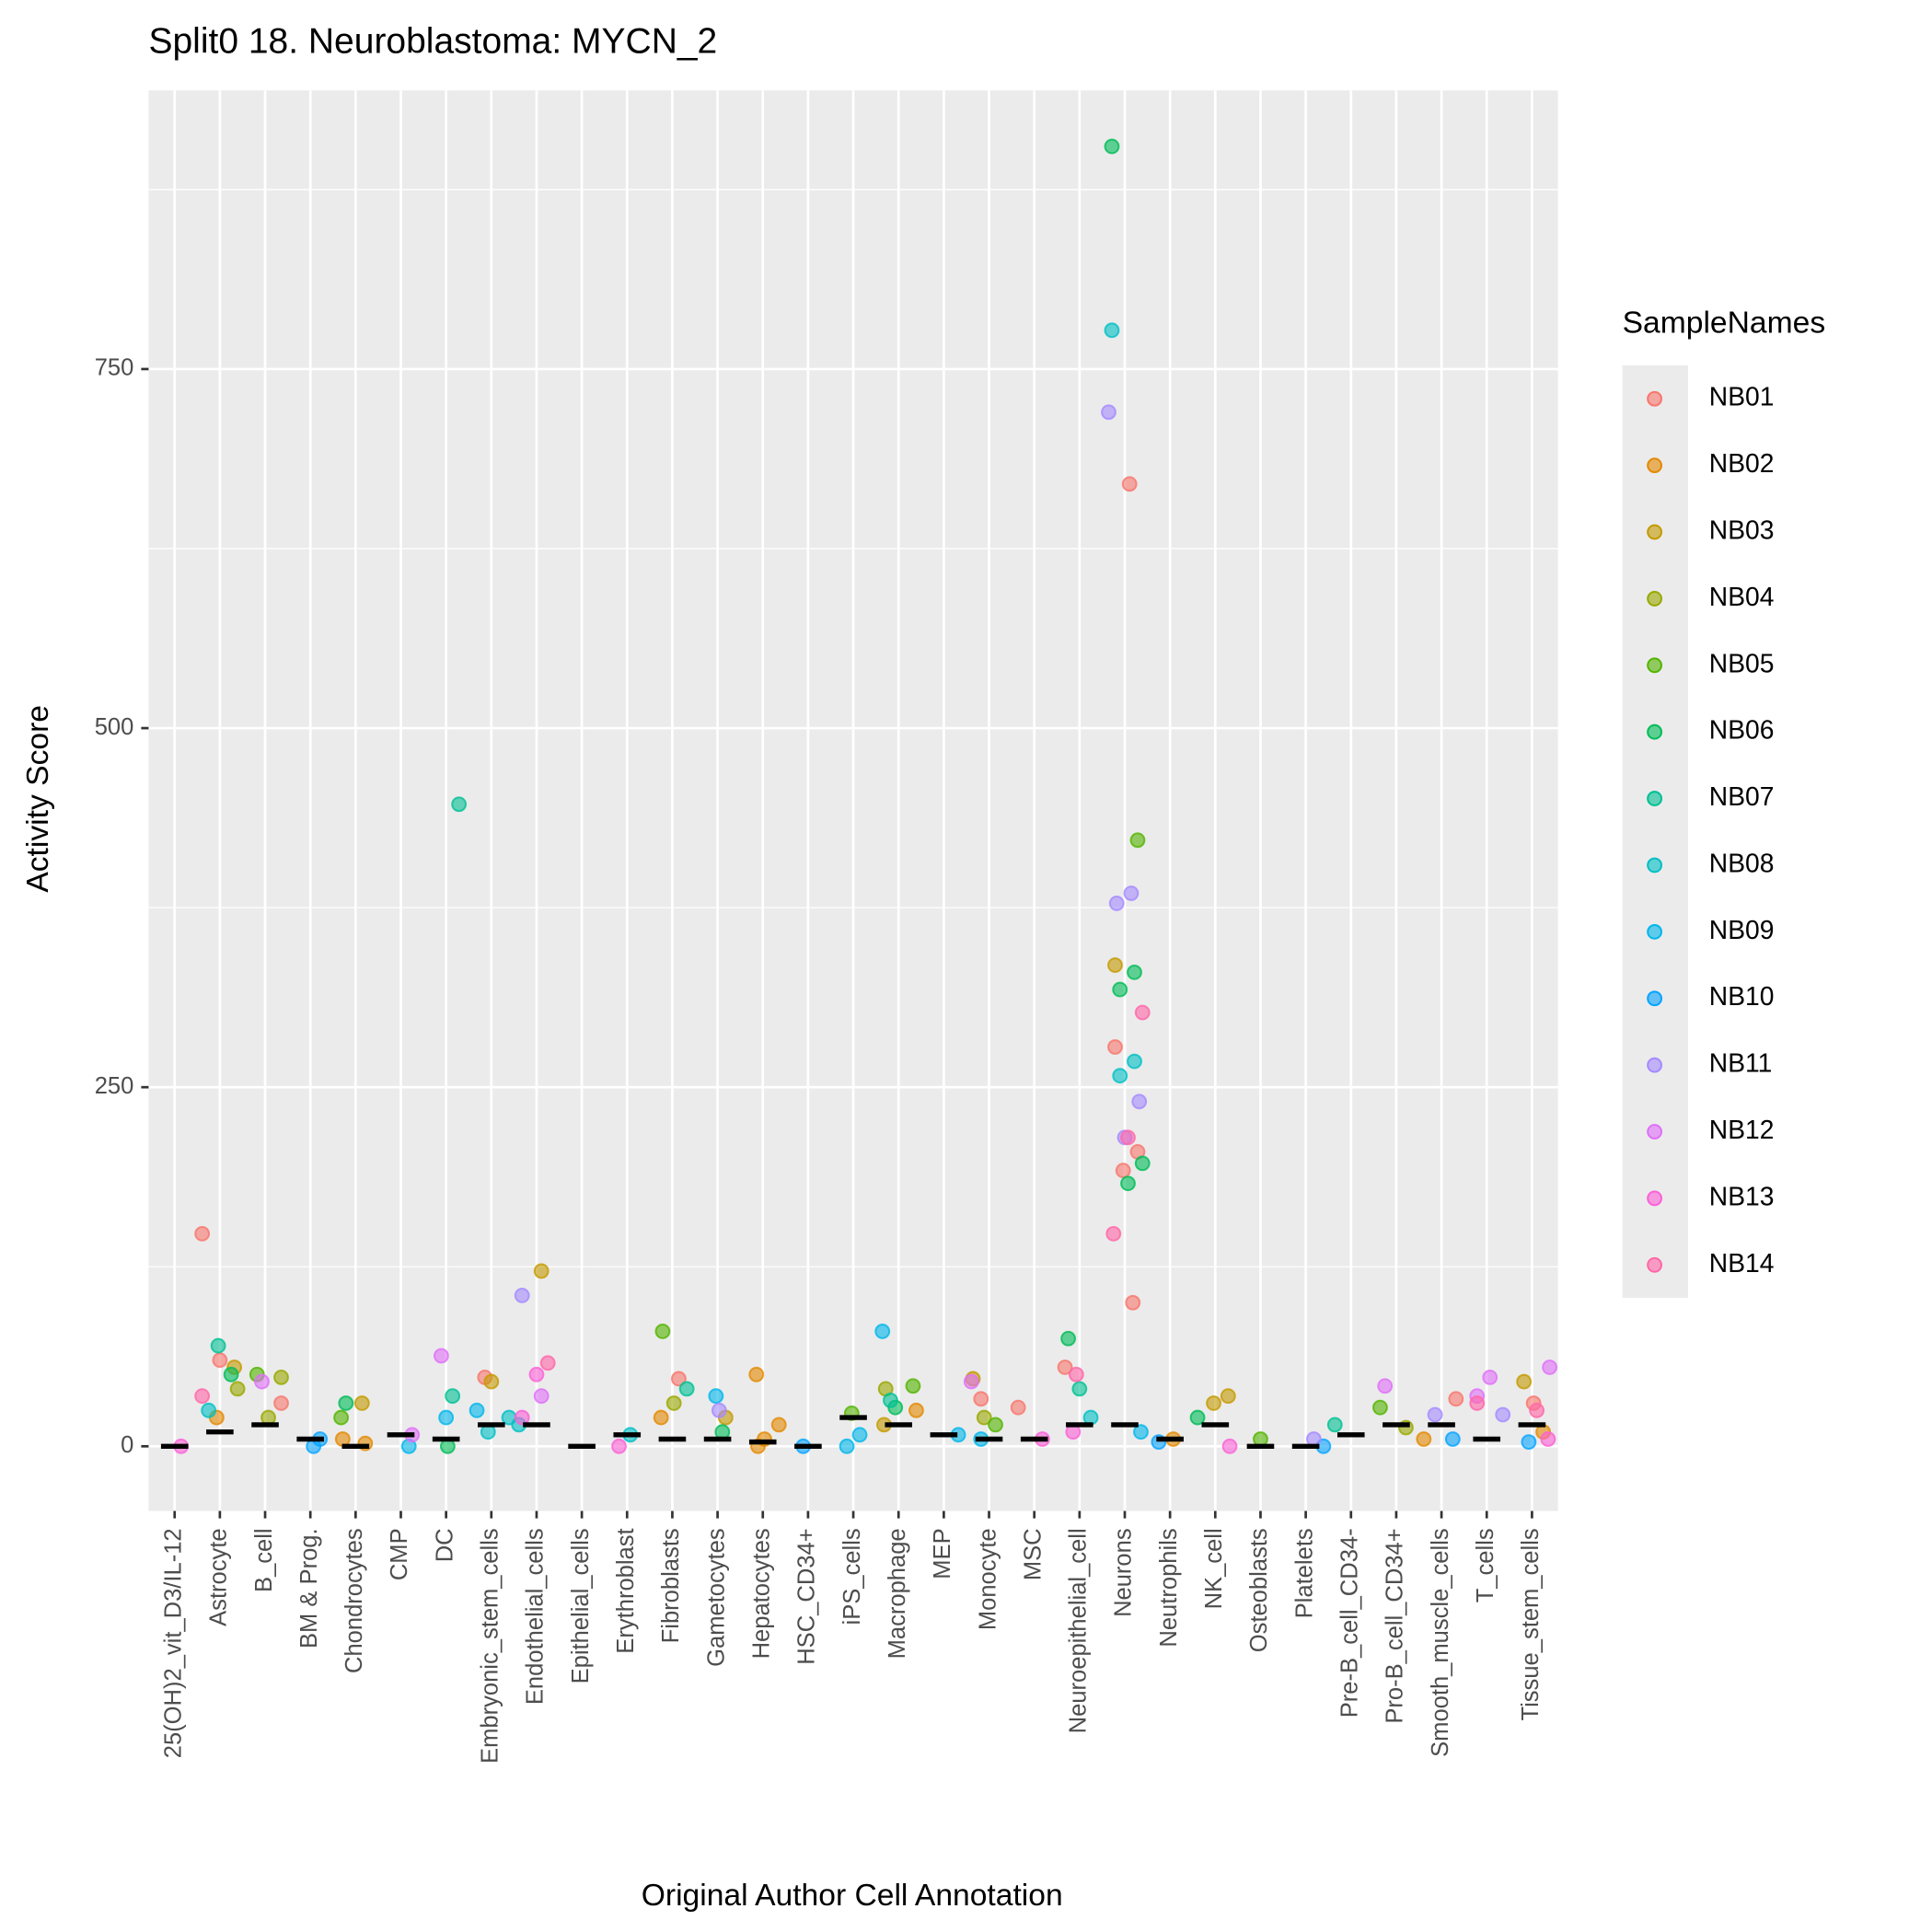 The height and width of the screenshot is (1932, 1932). I want to click on legend-label: NB08, so click(1742, 863).